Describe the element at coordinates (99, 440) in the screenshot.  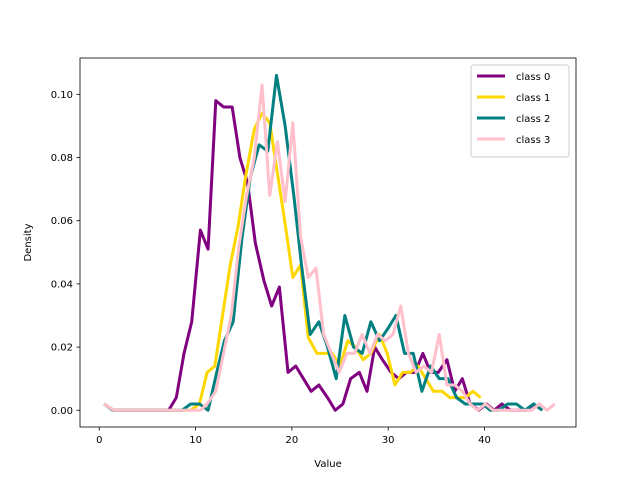
I see `x-tick-label: 0` at that location.